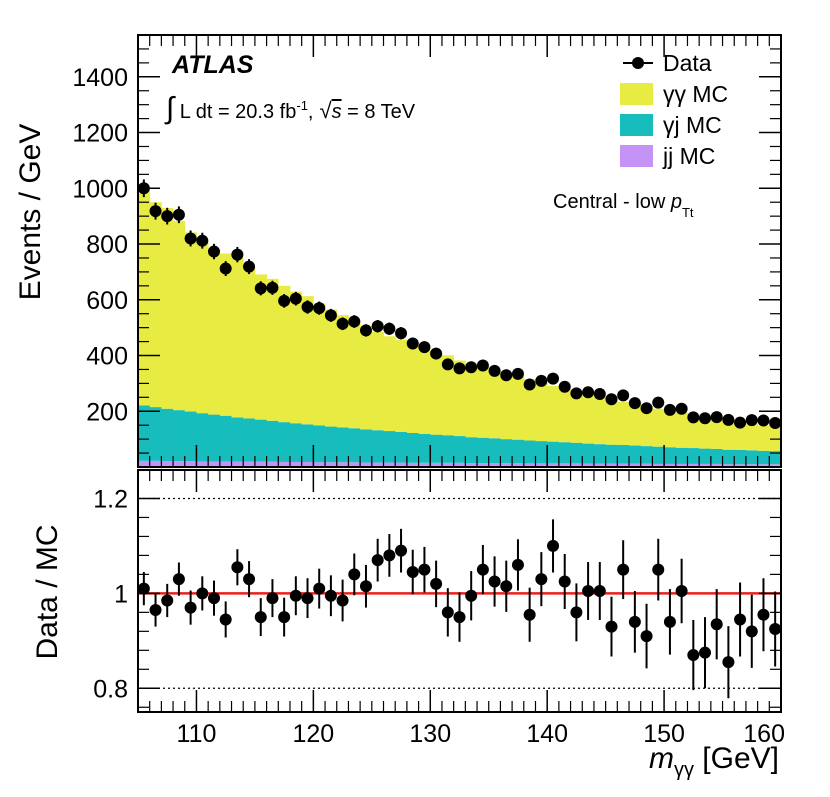 This screenshot has width=830, height=797. I want to click on ratio-y-axis-title: Data / MC, so click(47, 591).